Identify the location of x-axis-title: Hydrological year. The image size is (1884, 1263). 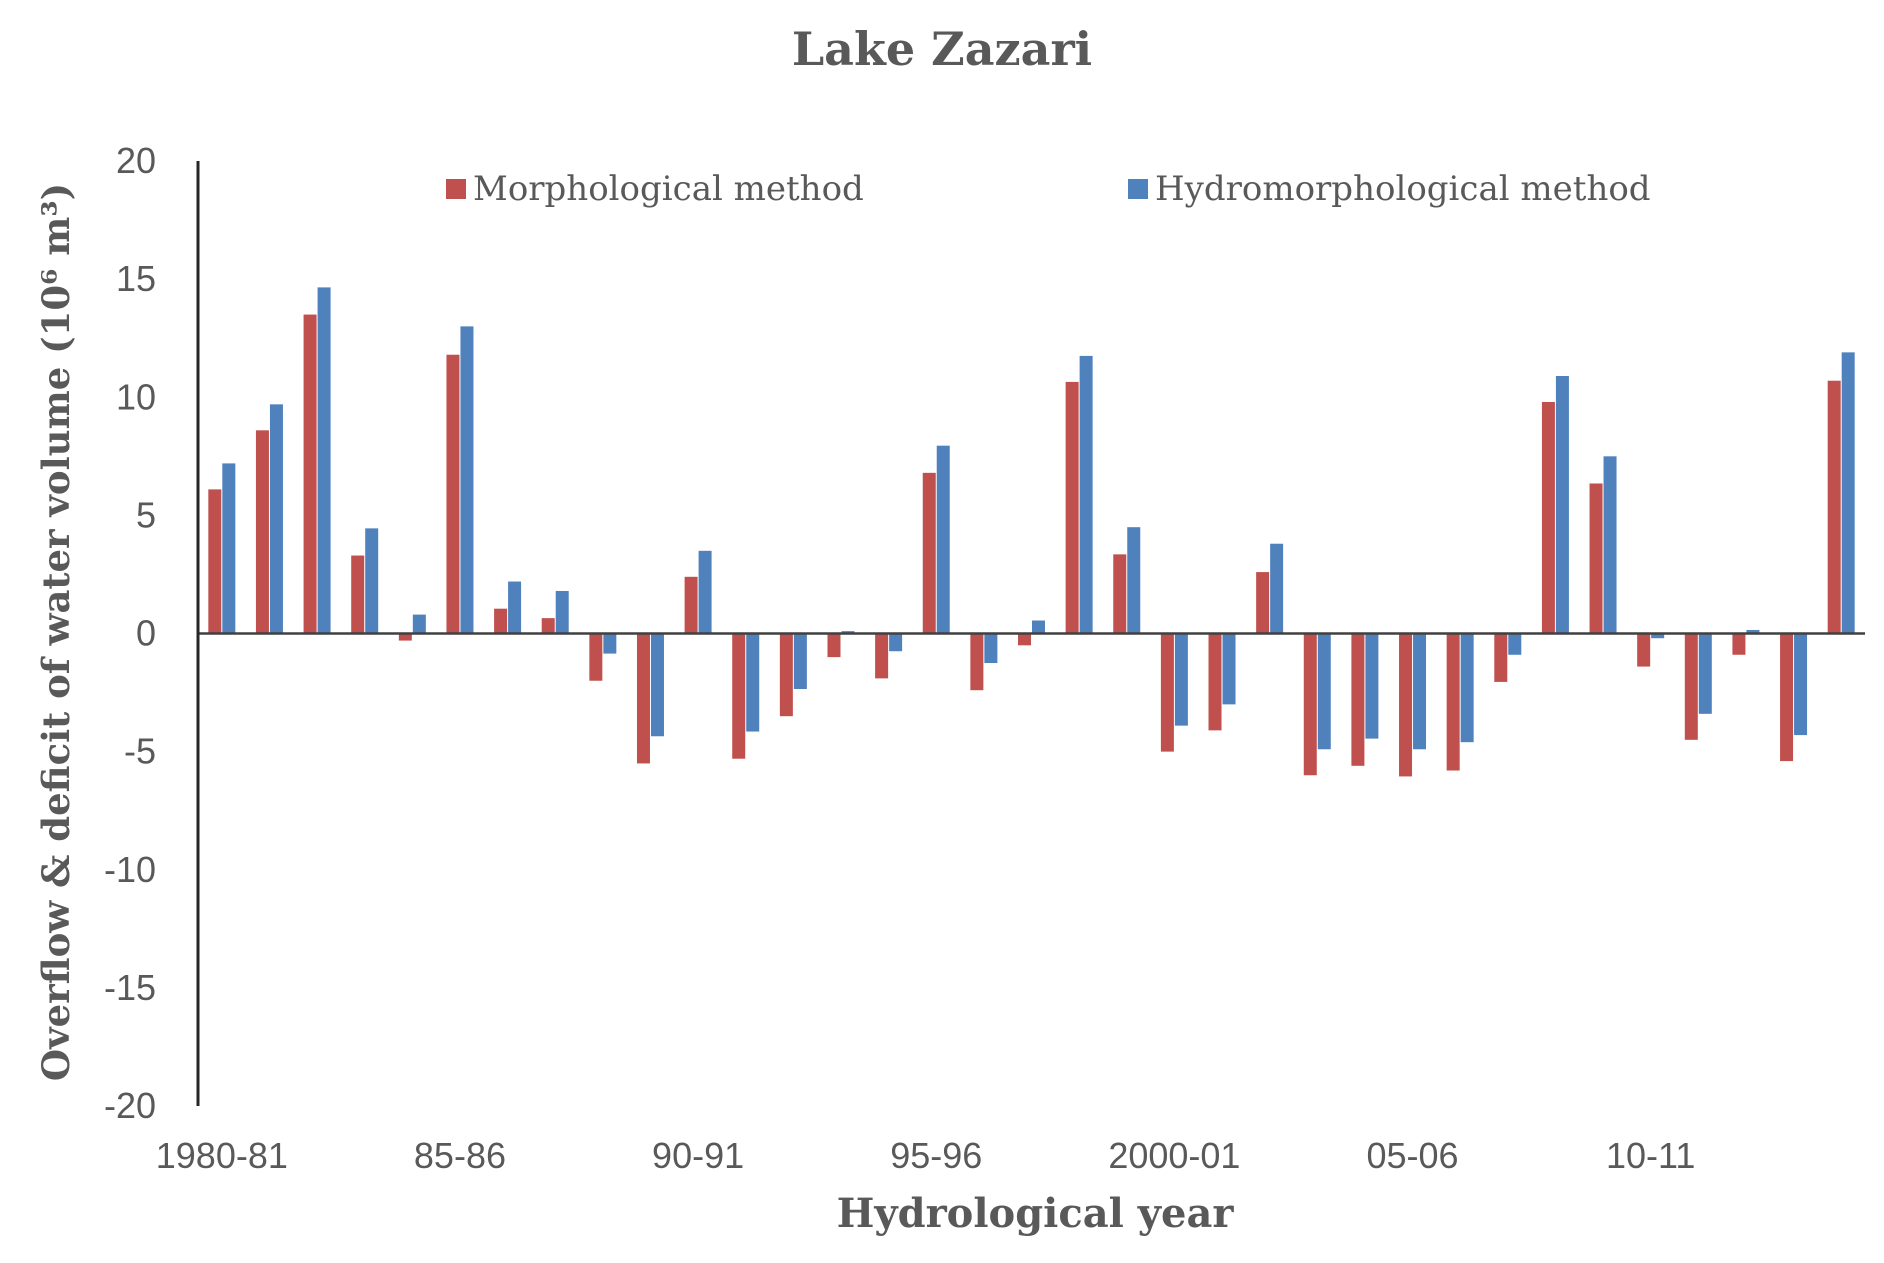
(1035, 1213).